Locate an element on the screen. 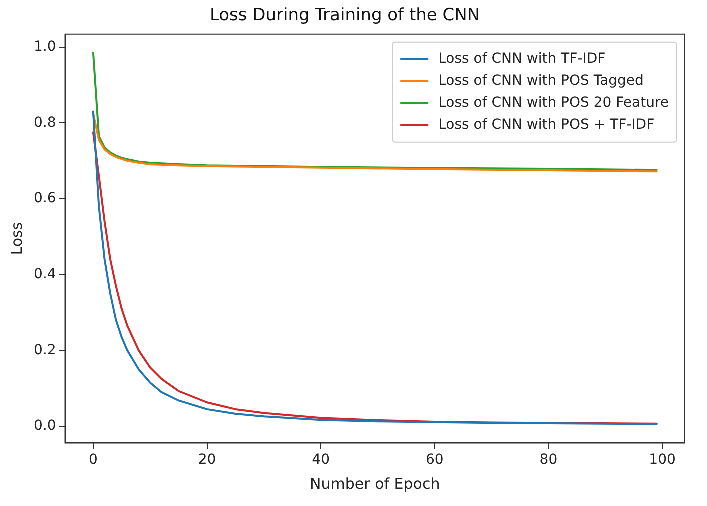  legend-label: Loss of CNN with TF-IDF is located at coordinates (522, 59).